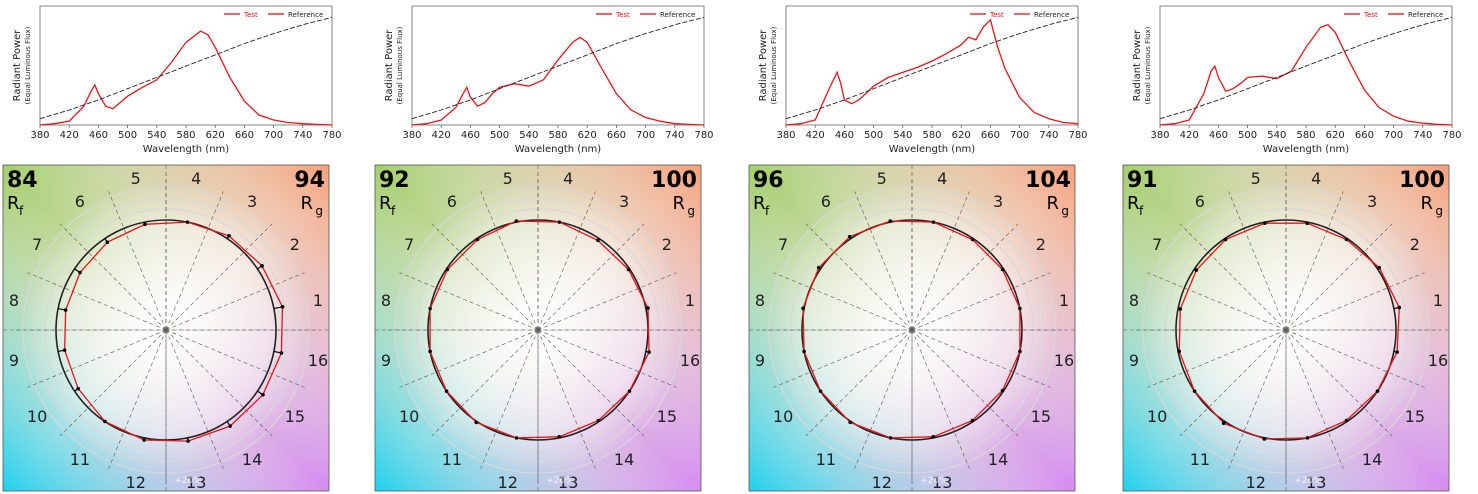 The height and width of the screenshot is (494, 1478). I want to click on x-axis-label: Wavelength (nm), so click(558, 149).